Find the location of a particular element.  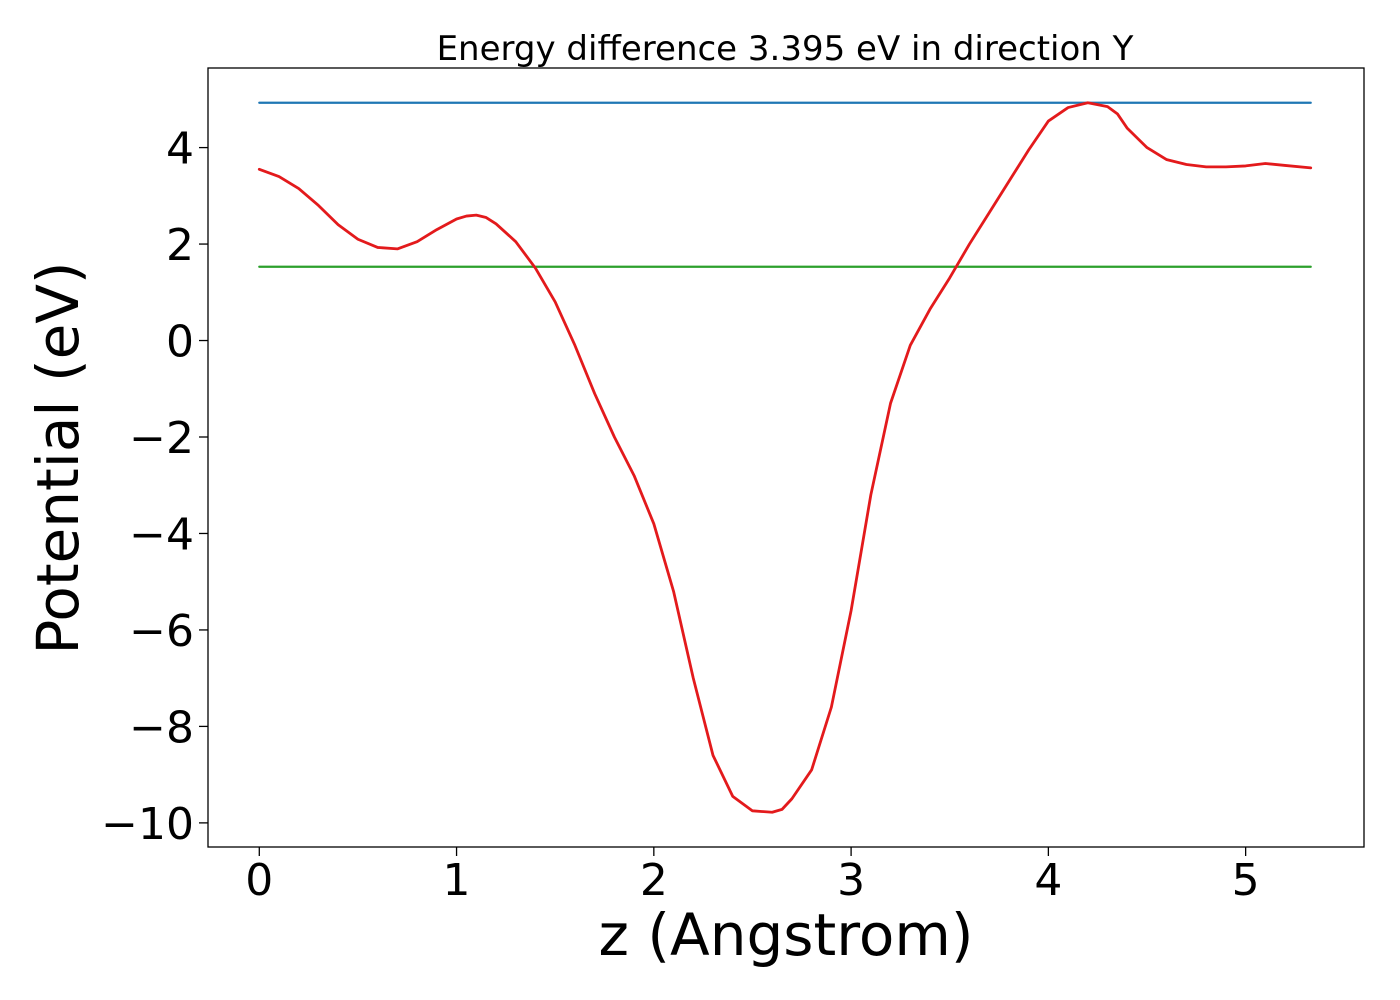

y-tick-label: 2 is located at coordinates (180, 245).